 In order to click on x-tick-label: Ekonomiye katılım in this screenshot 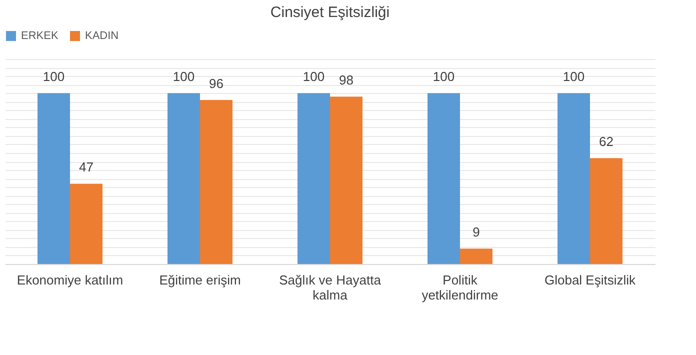, I will do `click(70, 280)`.